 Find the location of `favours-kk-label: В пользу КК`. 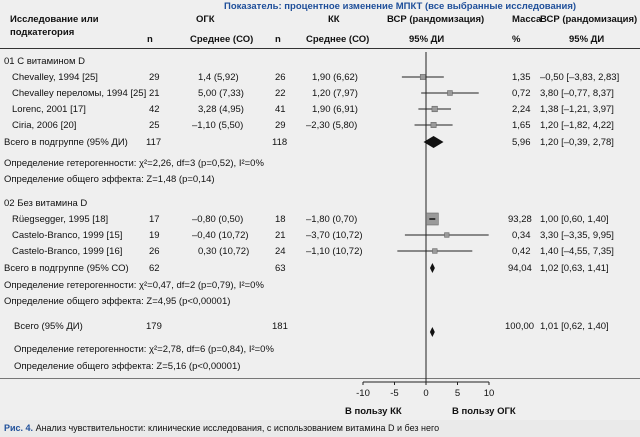

favours-kk-label: В пользу КК is located at coordinates (373, 411).